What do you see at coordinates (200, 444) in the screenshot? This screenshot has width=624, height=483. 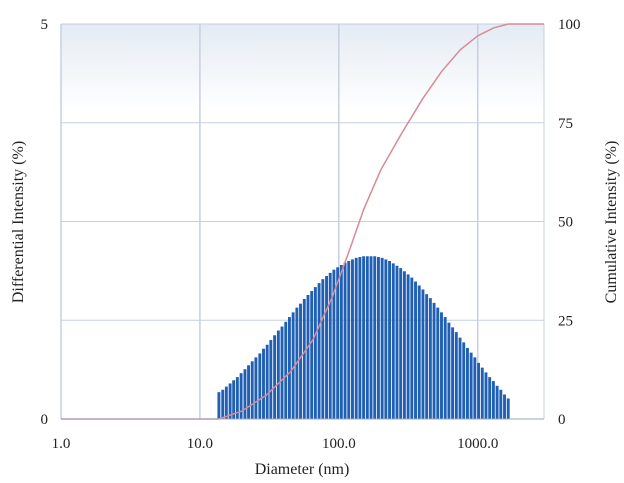 I see `x-tick-label: 10.0` at bounding box center [200, 444].